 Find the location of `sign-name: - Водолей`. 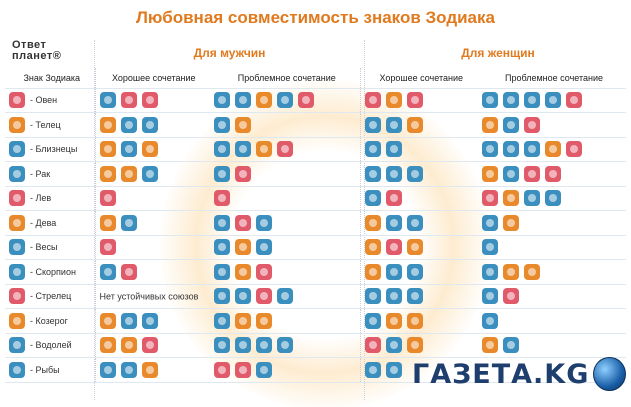

sign-name: - Водолей is located at coordinates (51, 345).